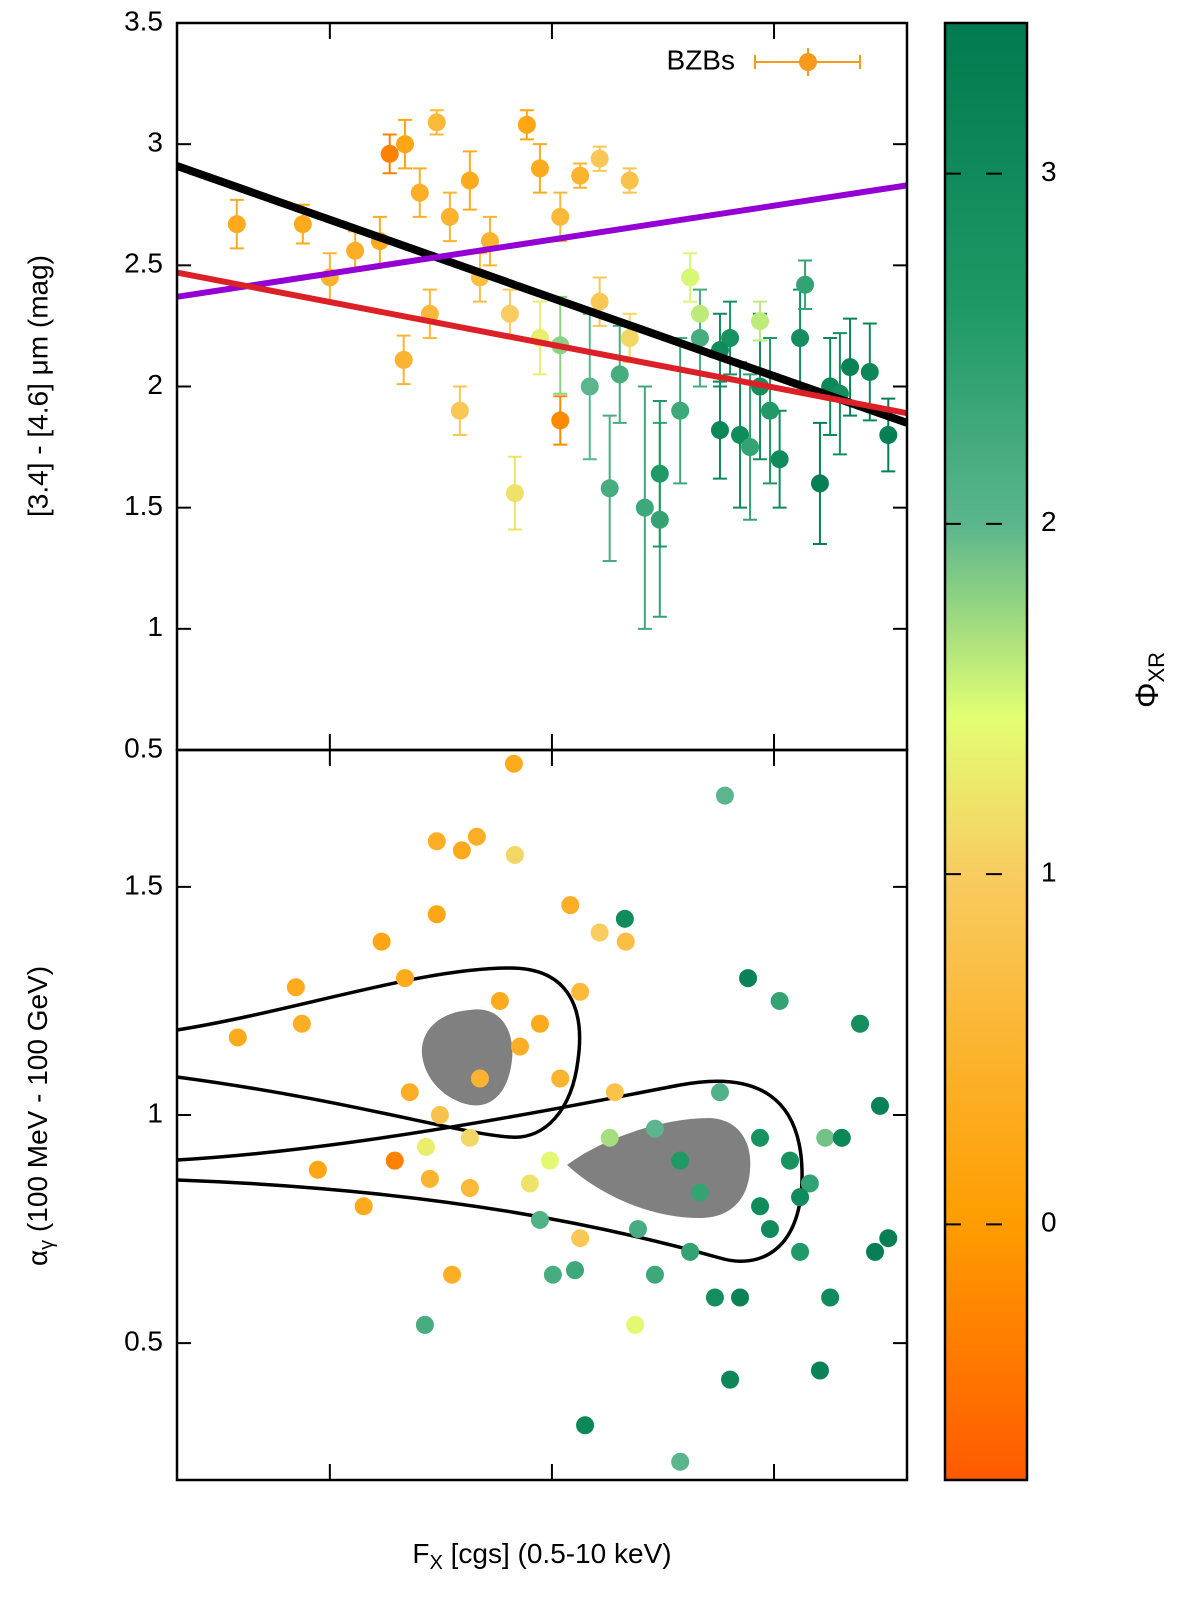 The height and width of the screenshot is (1606, 1200). I want to click on label-part: (100 MeV - 100 GeV), so click(37, 1103).